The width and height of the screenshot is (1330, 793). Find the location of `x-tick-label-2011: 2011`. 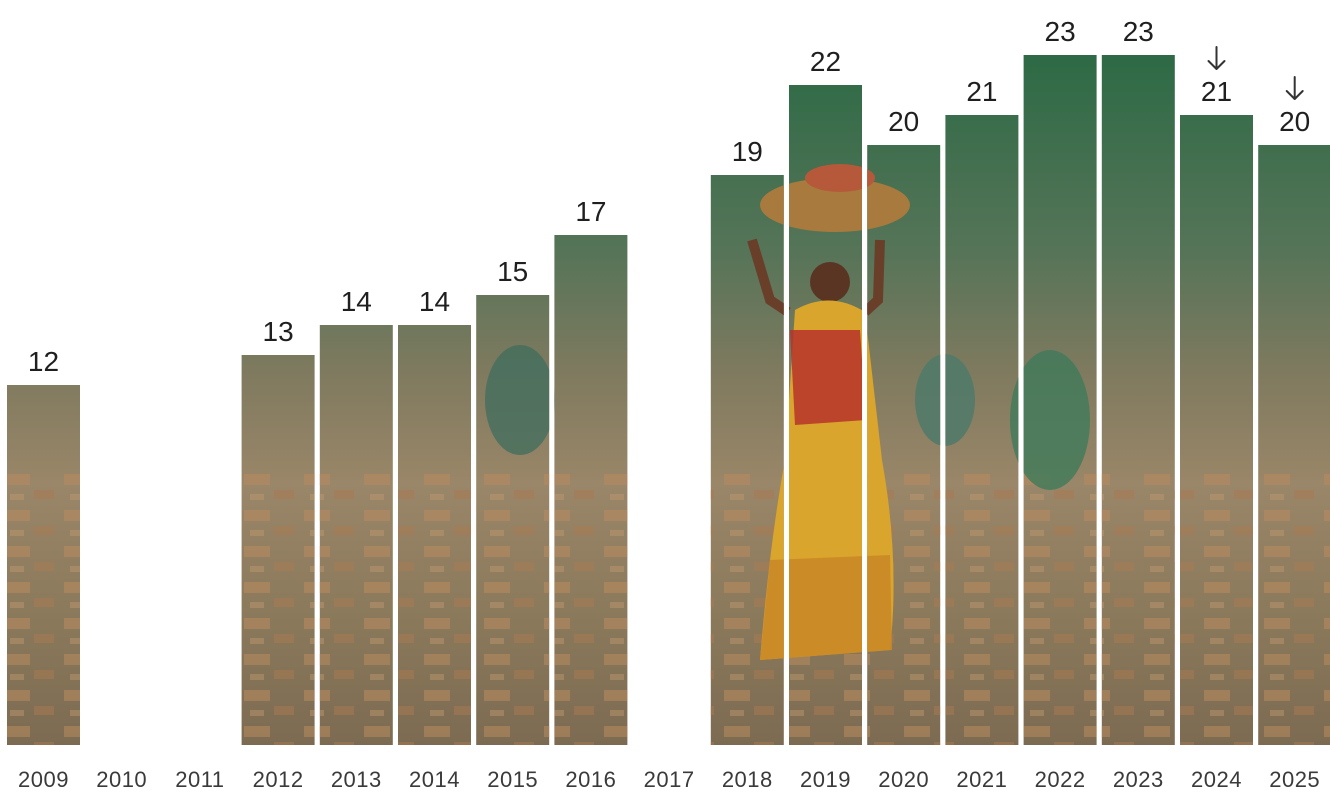

x-tick-label-2011: 2011 is located at coordinates (199, 779).